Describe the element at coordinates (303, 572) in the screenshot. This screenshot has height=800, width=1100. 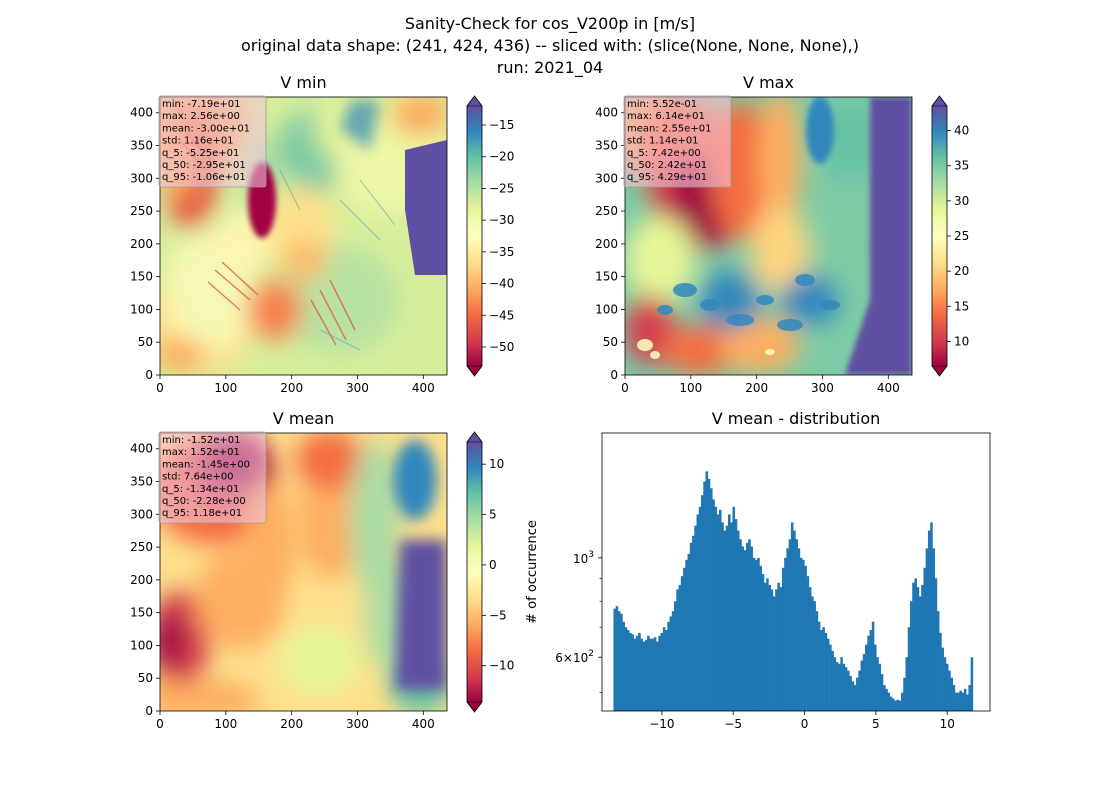
I see `axes-frame-v-mean` at that location.